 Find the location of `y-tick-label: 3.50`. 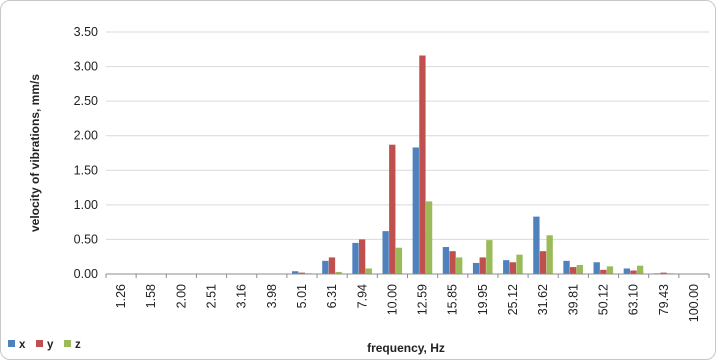

y-tick-label: 3.50 is located at coordinates (86, 32).